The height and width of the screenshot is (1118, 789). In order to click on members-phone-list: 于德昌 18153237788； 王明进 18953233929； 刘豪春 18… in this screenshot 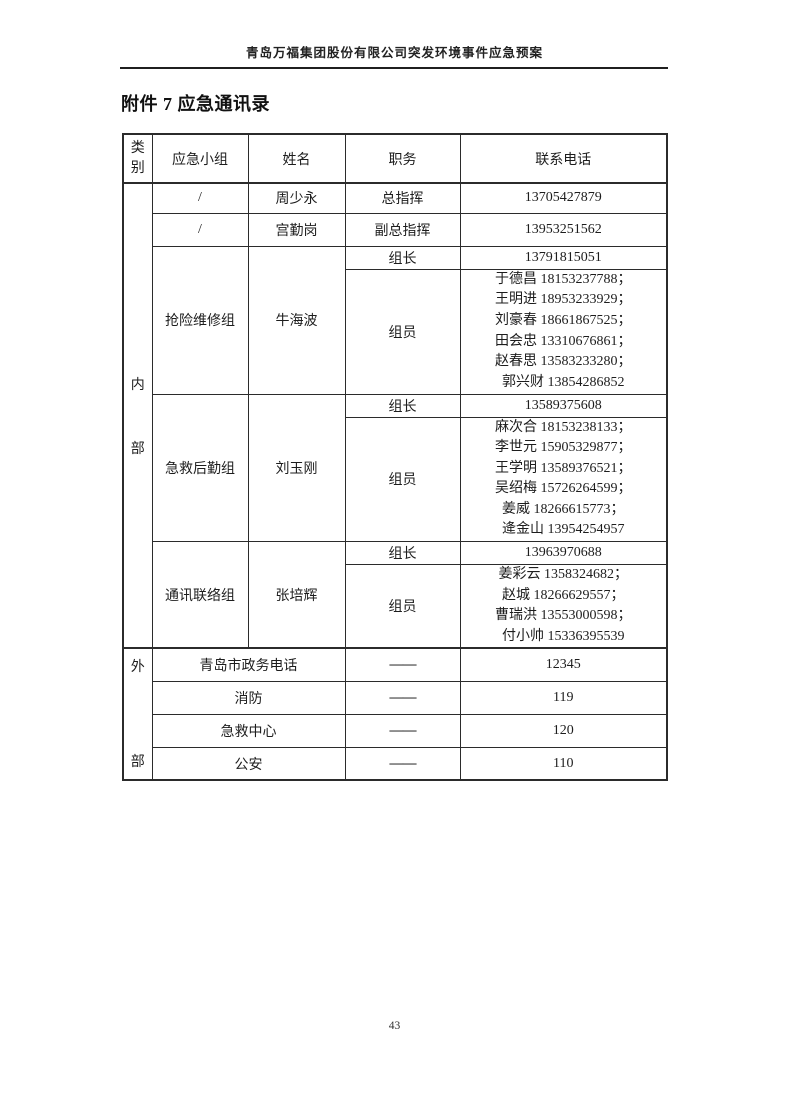, I will do `click(563, 331)`.